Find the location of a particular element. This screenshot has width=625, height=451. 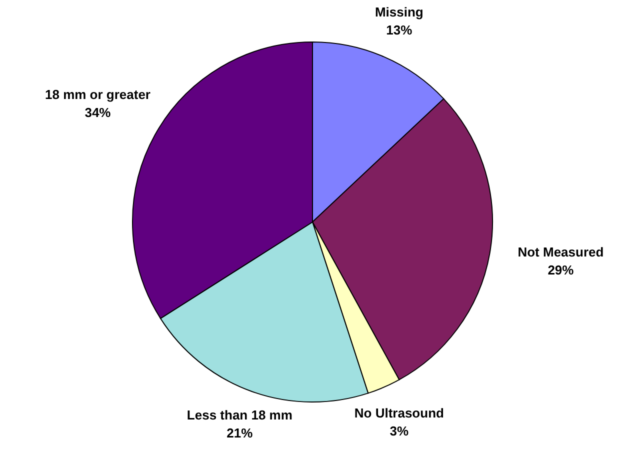

slice-label: 18 mm or greater is located at coordinates (97, 94).